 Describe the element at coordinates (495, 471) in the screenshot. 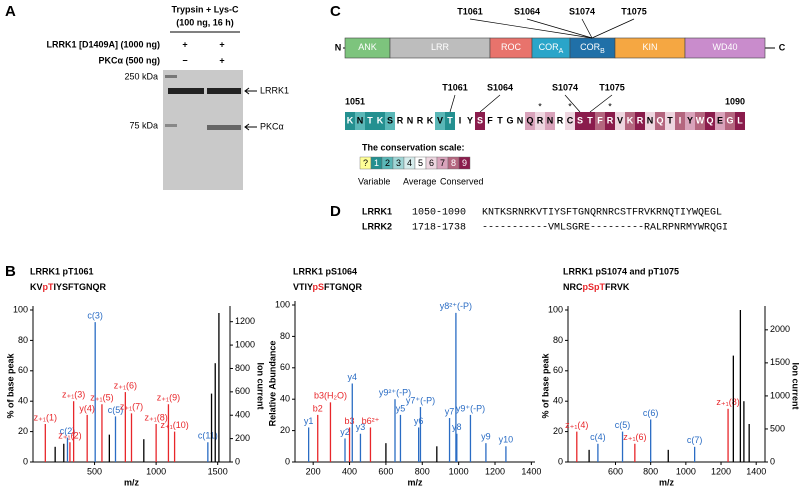

I see `x-tick-label: 1200` at that location.